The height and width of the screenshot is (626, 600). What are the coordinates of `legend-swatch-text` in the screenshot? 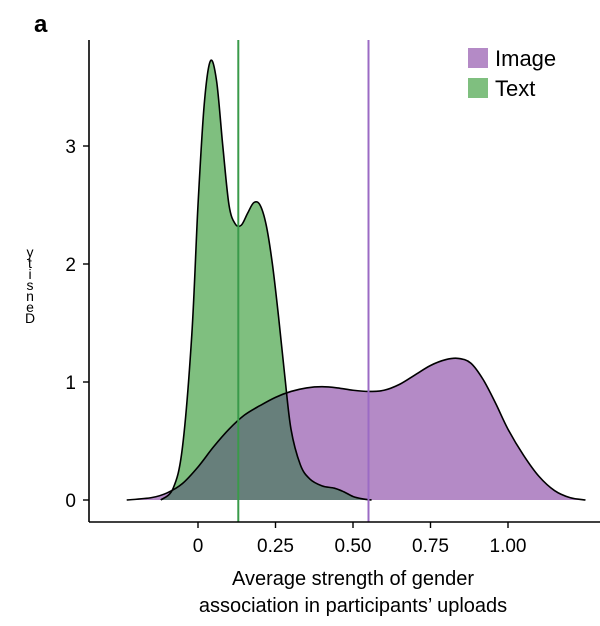 It's located at (478, 88).